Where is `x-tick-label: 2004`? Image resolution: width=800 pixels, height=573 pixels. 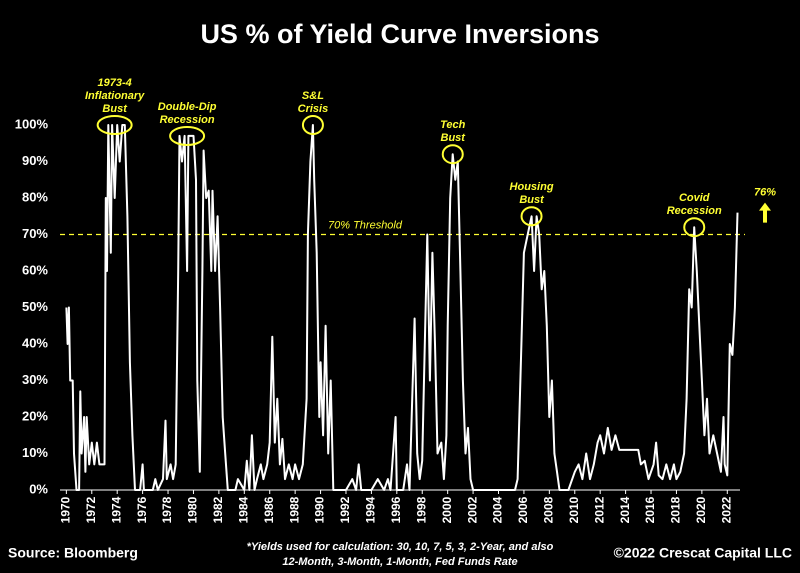
x-tick-label: 2004 is located at coordinates (498, 509).